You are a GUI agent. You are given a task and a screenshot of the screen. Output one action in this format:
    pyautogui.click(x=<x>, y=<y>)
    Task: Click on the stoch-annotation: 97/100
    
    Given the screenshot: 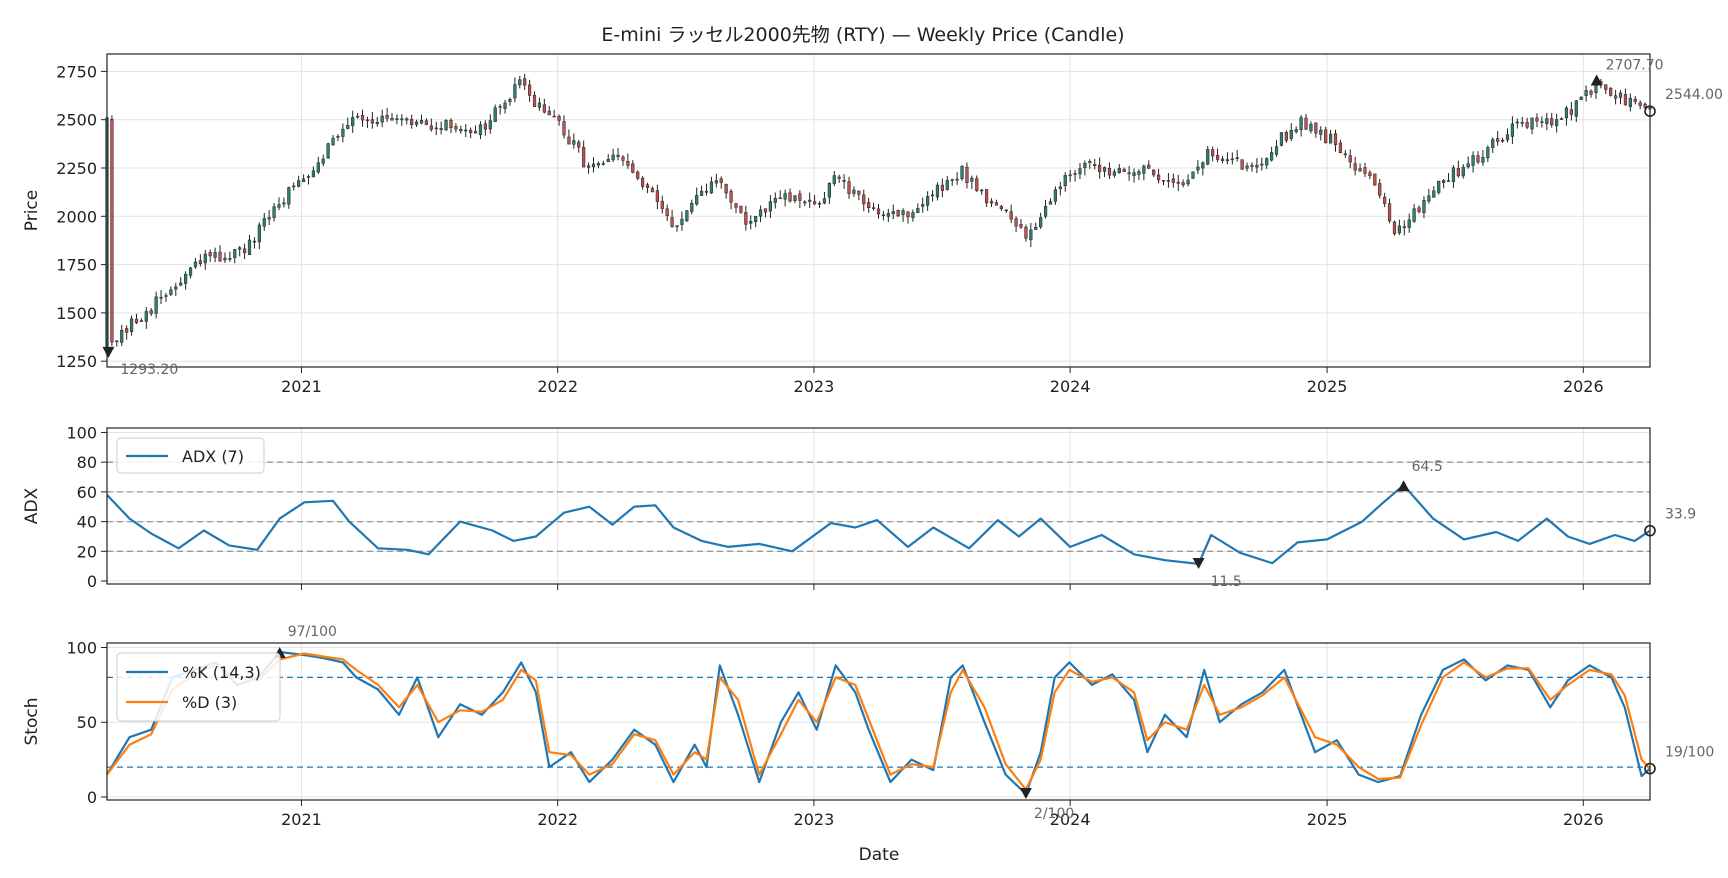 What is the action you would take?
    pyautogui.click(x=312, y=632)
    